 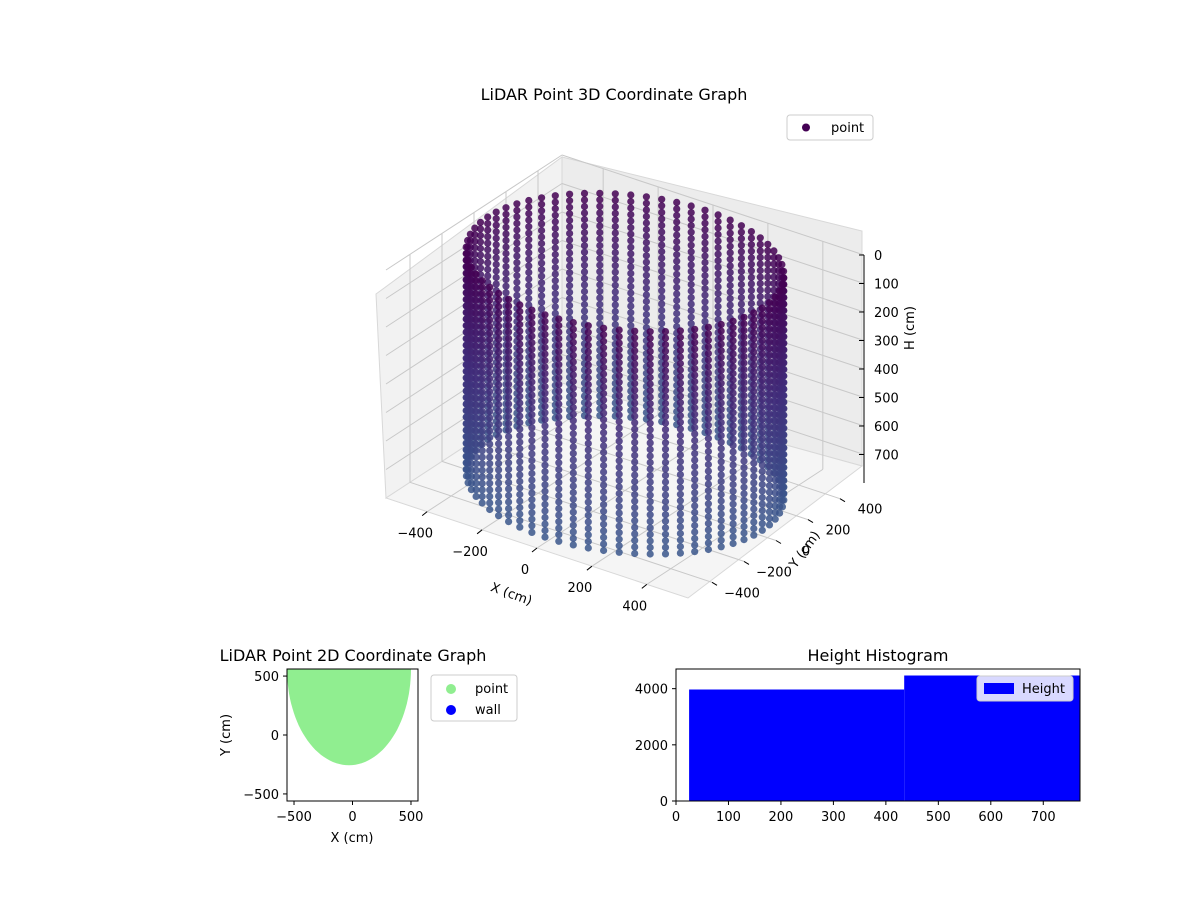 What do you see at coordinates (474, 698) in the screenshot?
I see `chart-2d-legend: point wall` at bounding box center [474, 698].